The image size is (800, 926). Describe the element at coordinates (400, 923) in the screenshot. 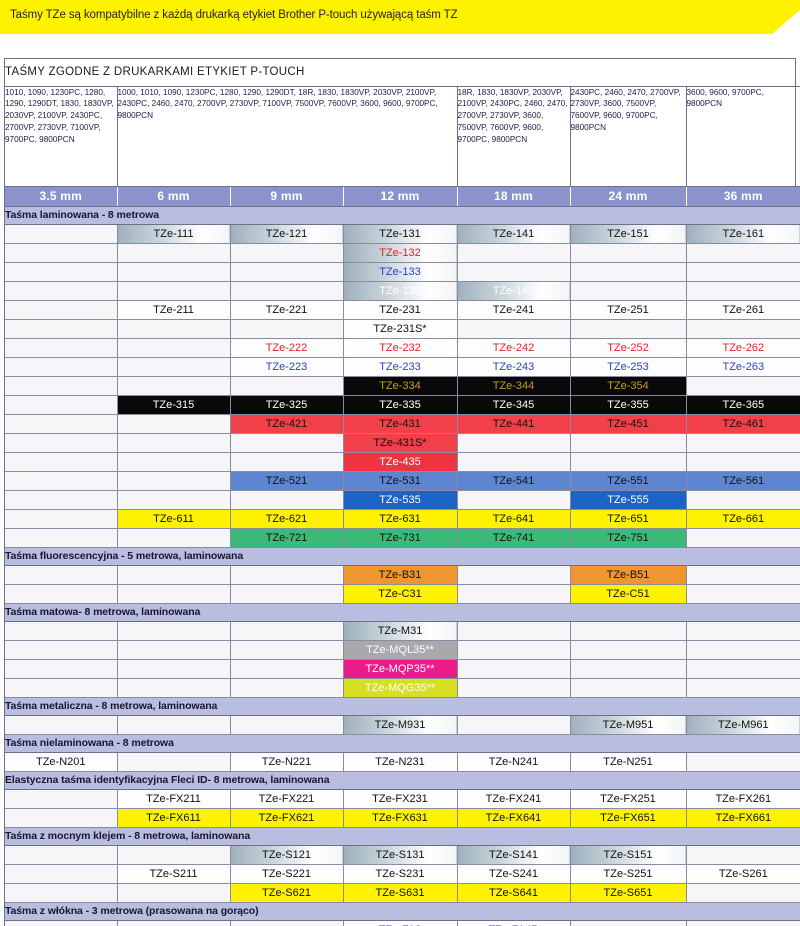

I see `tape-cell-tzefa3: TZe-FA3` at that location.